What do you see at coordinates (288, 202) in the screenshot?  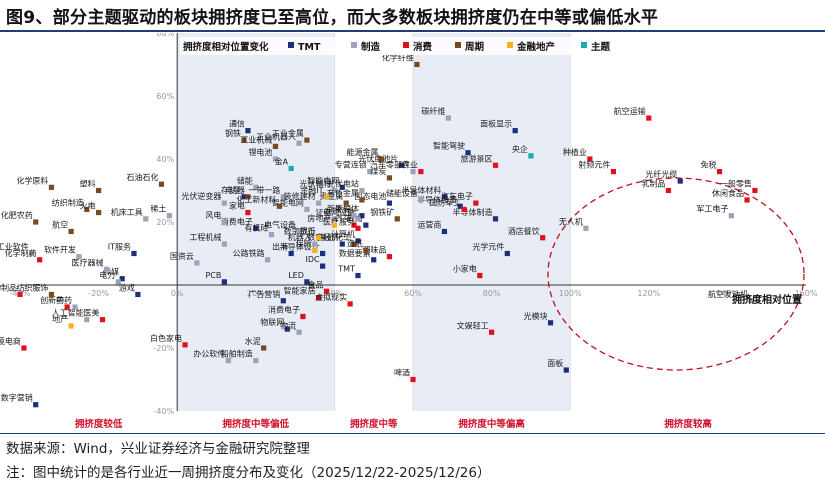 I see `point-label: 智能电网` at bounding box center [288, 202].